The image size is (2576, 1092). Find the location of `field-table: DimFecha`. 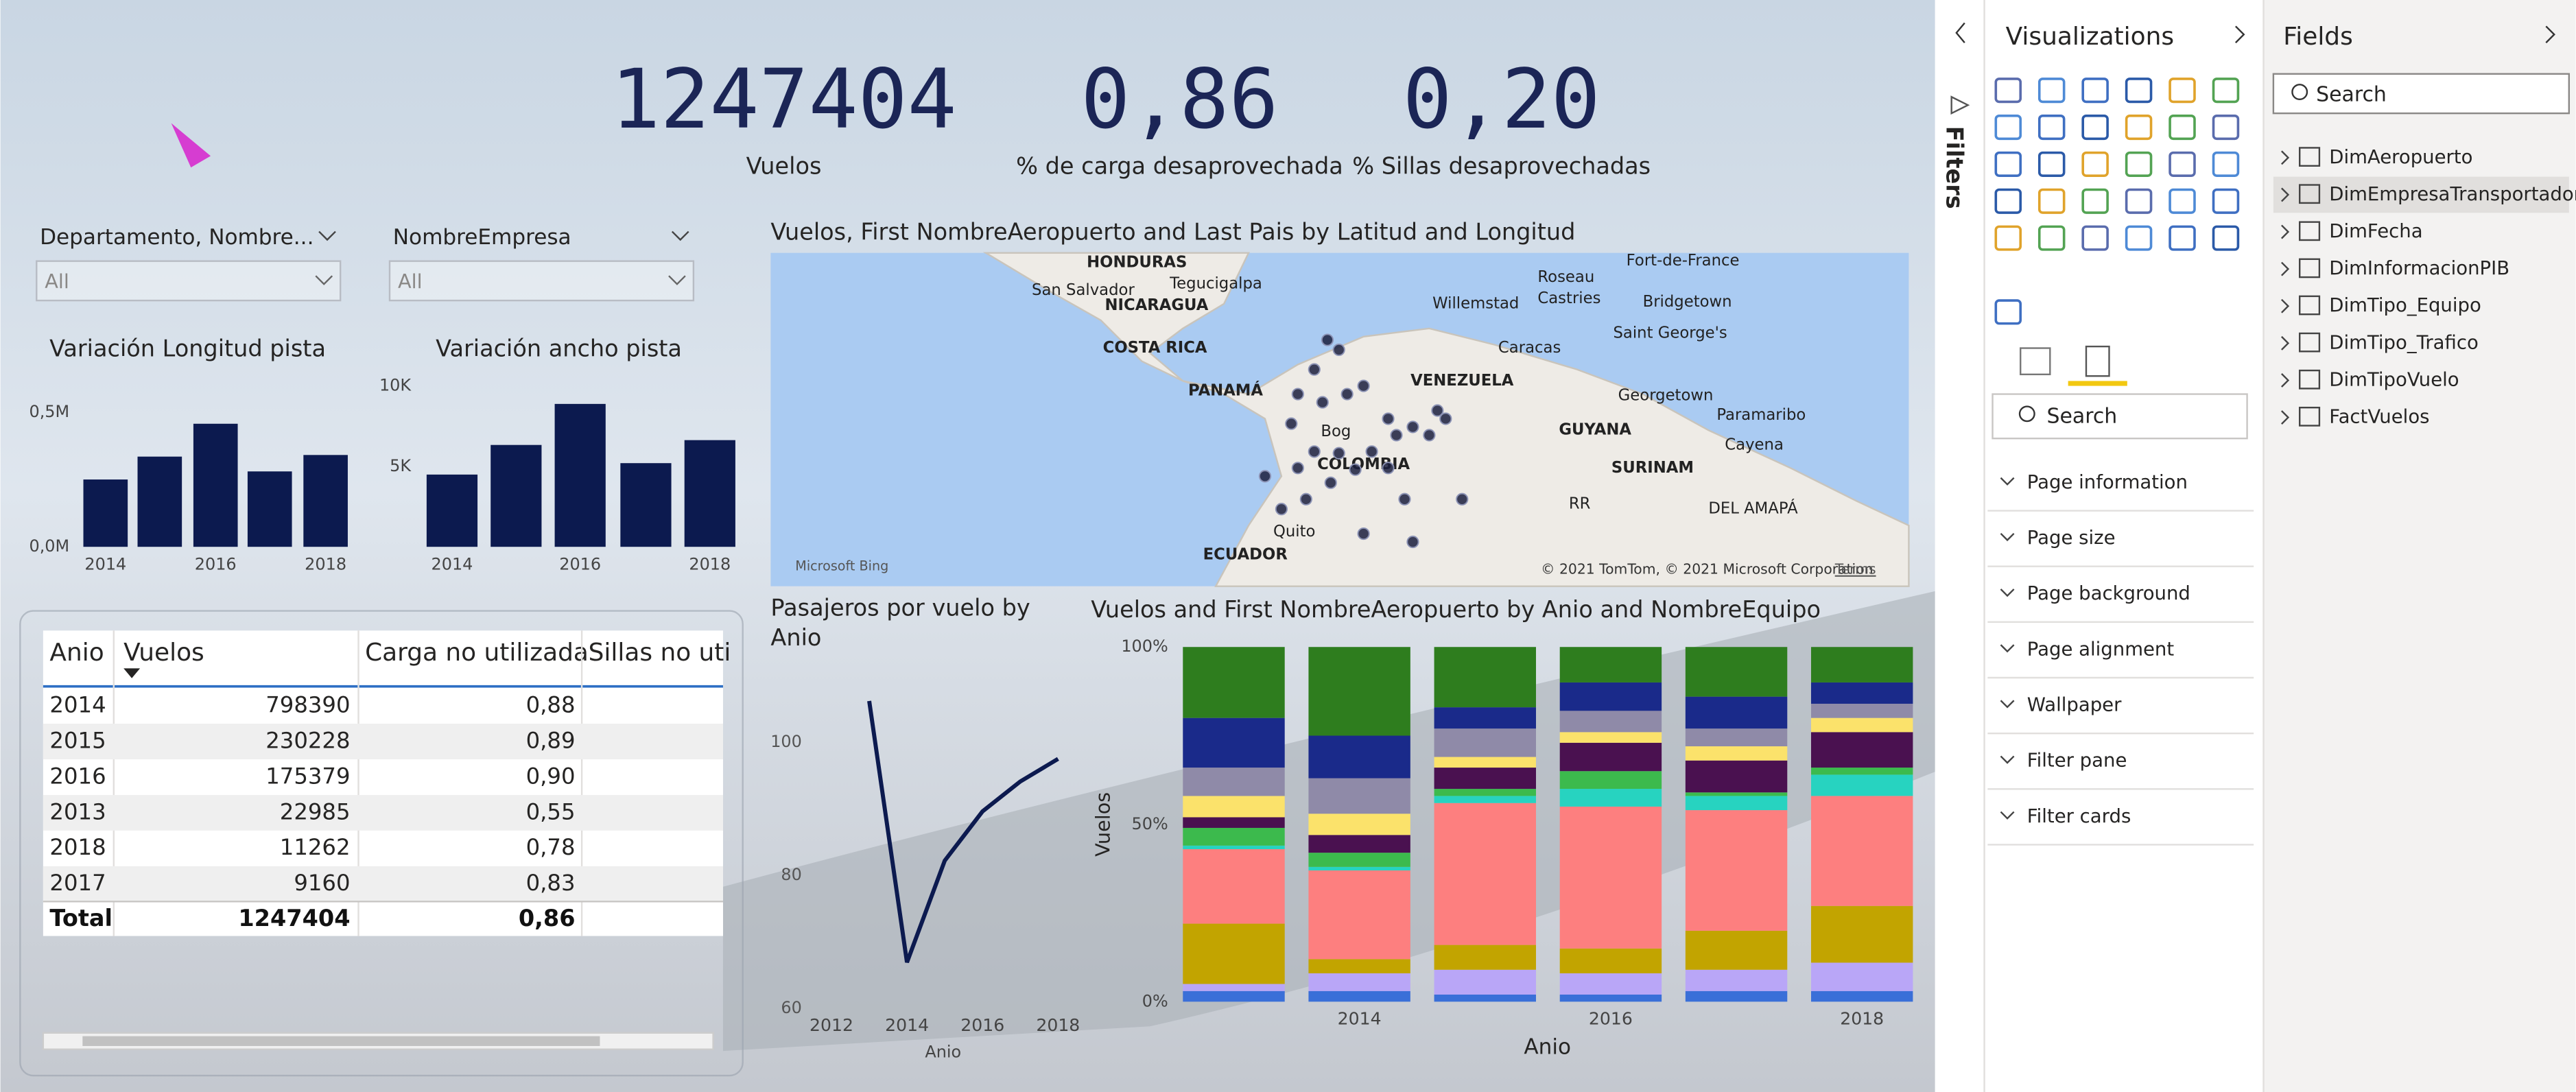

field-table: DimFecha is located at coordinates (2375, 231).